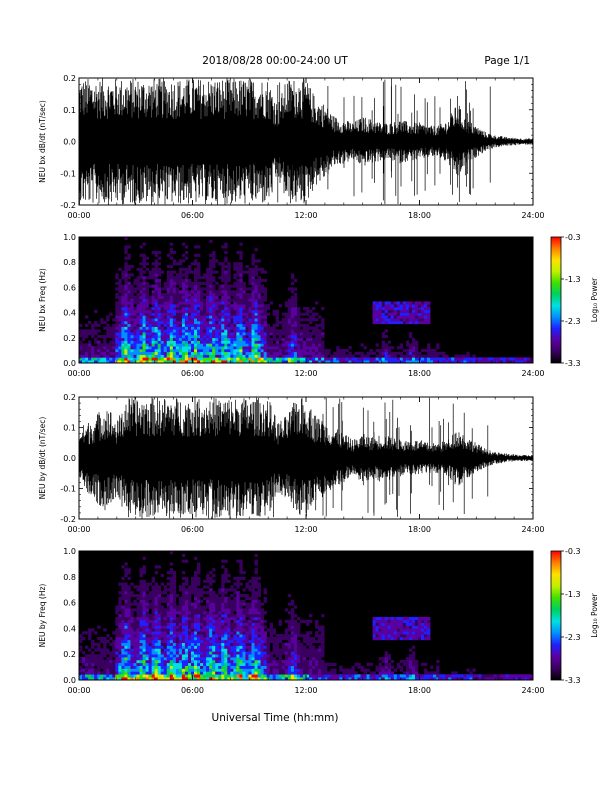 Image resolution: width=612 pixels, height=792 pixels. What do you see at coordinates (594, 299) in the screenshot?
I see `colorbar-label: Log₁₀ Power` at bounding box center [594, 299].